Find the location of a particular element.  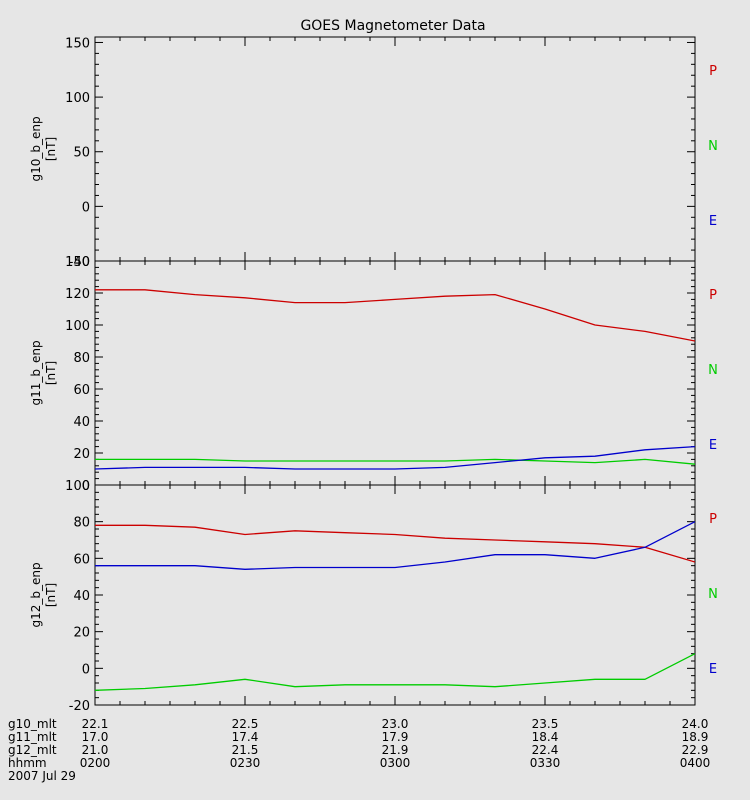

panel-ylabel: g11_b_enp is located at coordinates (36, 372).